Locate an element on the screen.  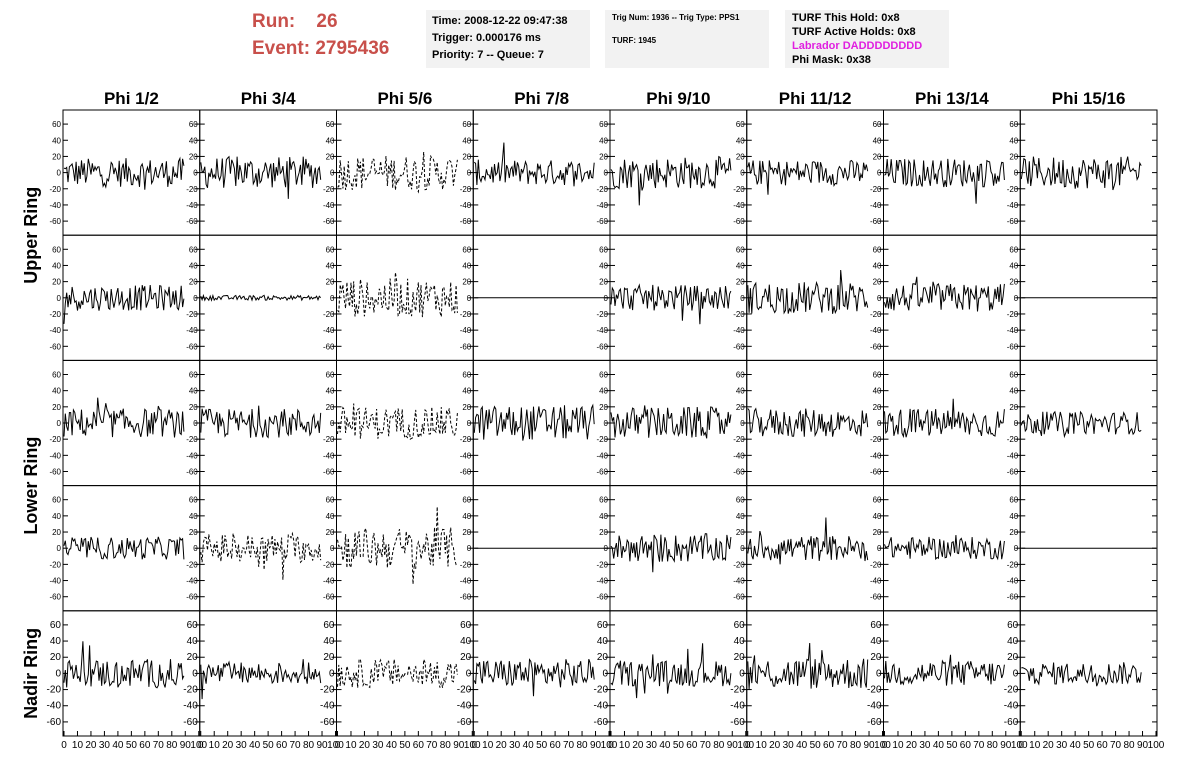
x-tick-label: 60 is located at coordinates (829, 745).